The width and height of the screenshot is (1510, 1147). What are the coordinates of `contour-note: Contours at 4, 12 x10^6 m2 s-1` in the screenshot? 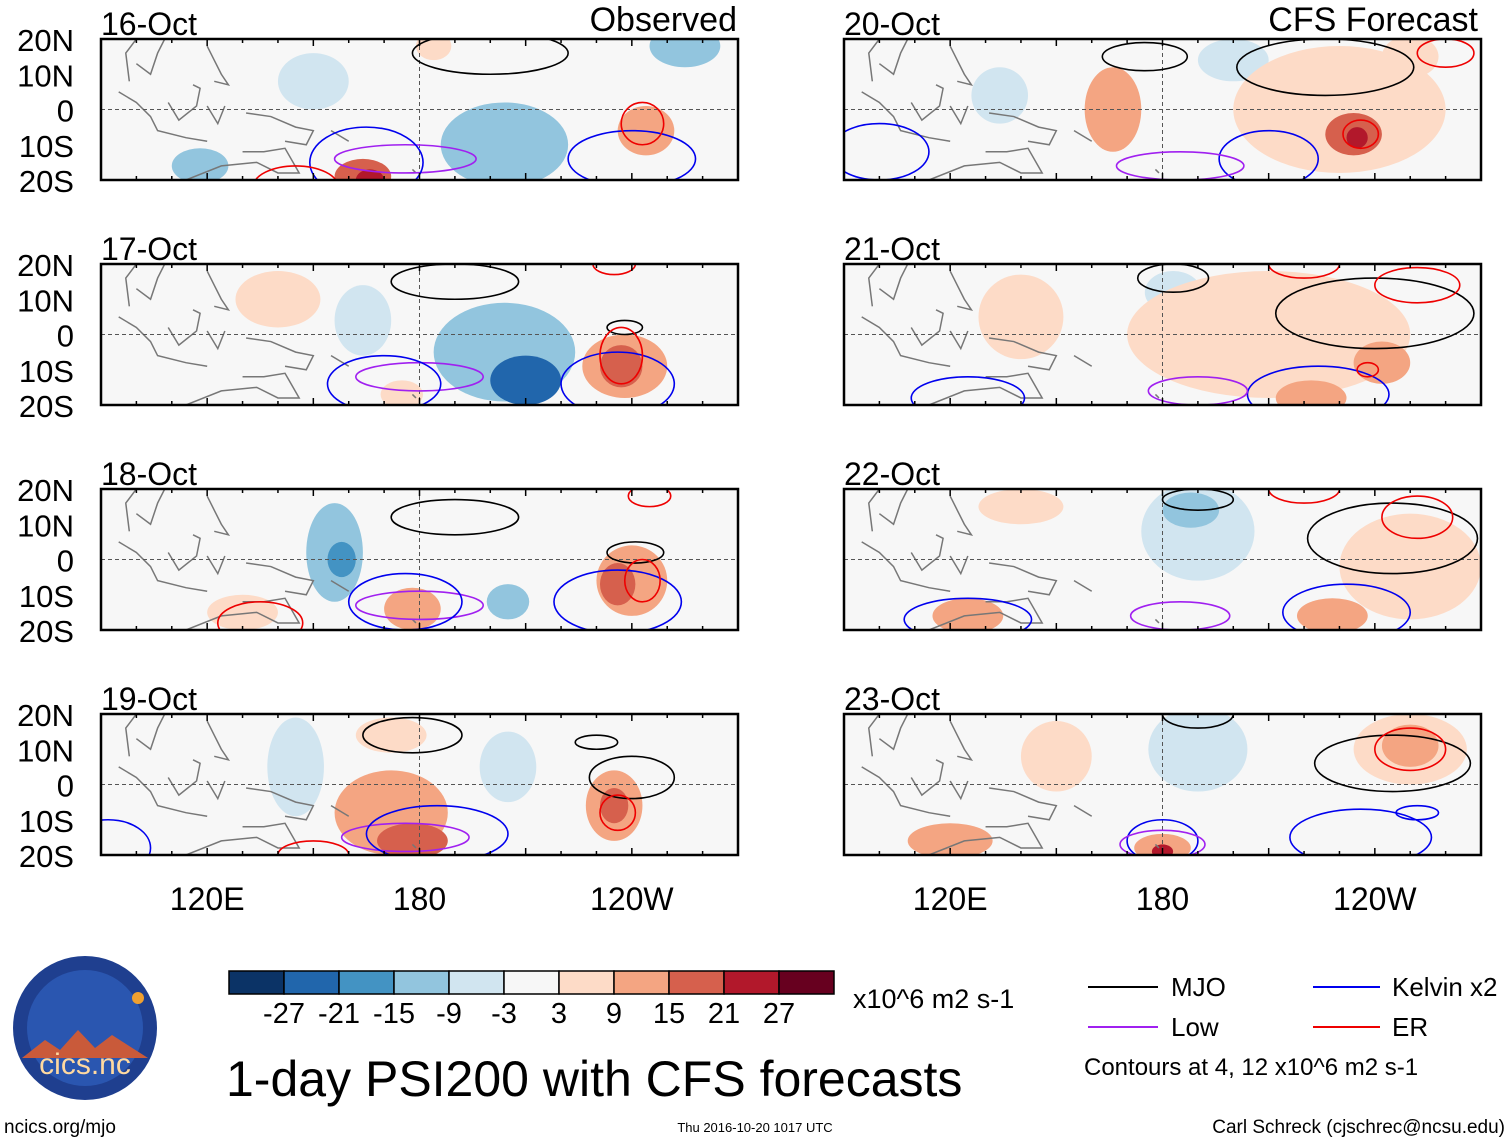 It's located at (1251, 1067).